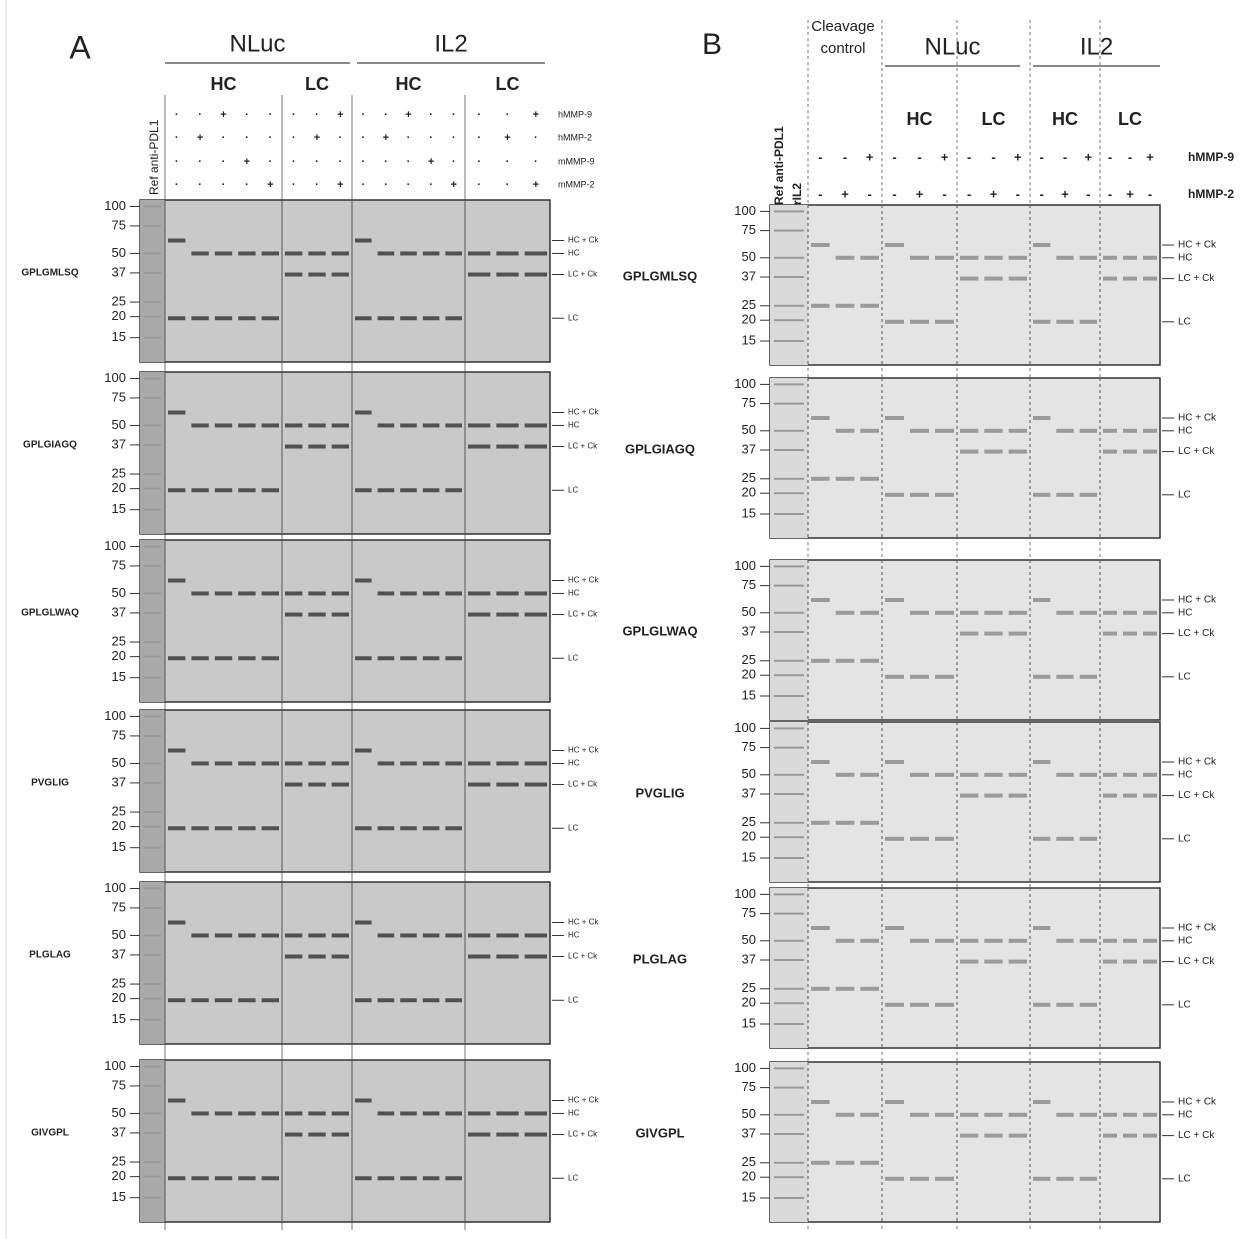  What do you see at coordinates (789, 802) in the screenshot?
I see `ladder-lane` at bounding box center [789, 802].